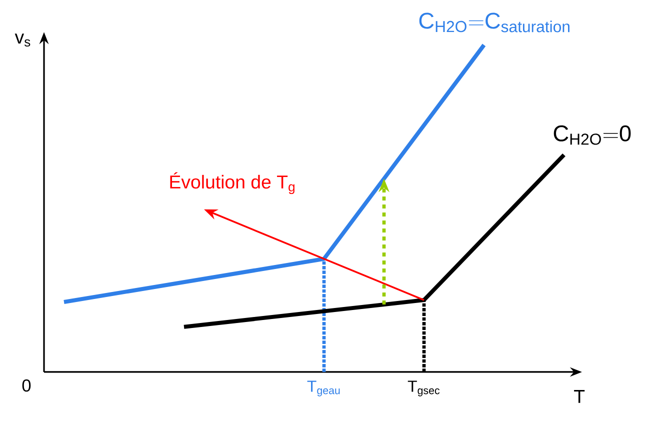  Describe the element at coordinates (424, 388) in the screenshot. I see `x-tick-label: T$_{gsec}$` at that location.